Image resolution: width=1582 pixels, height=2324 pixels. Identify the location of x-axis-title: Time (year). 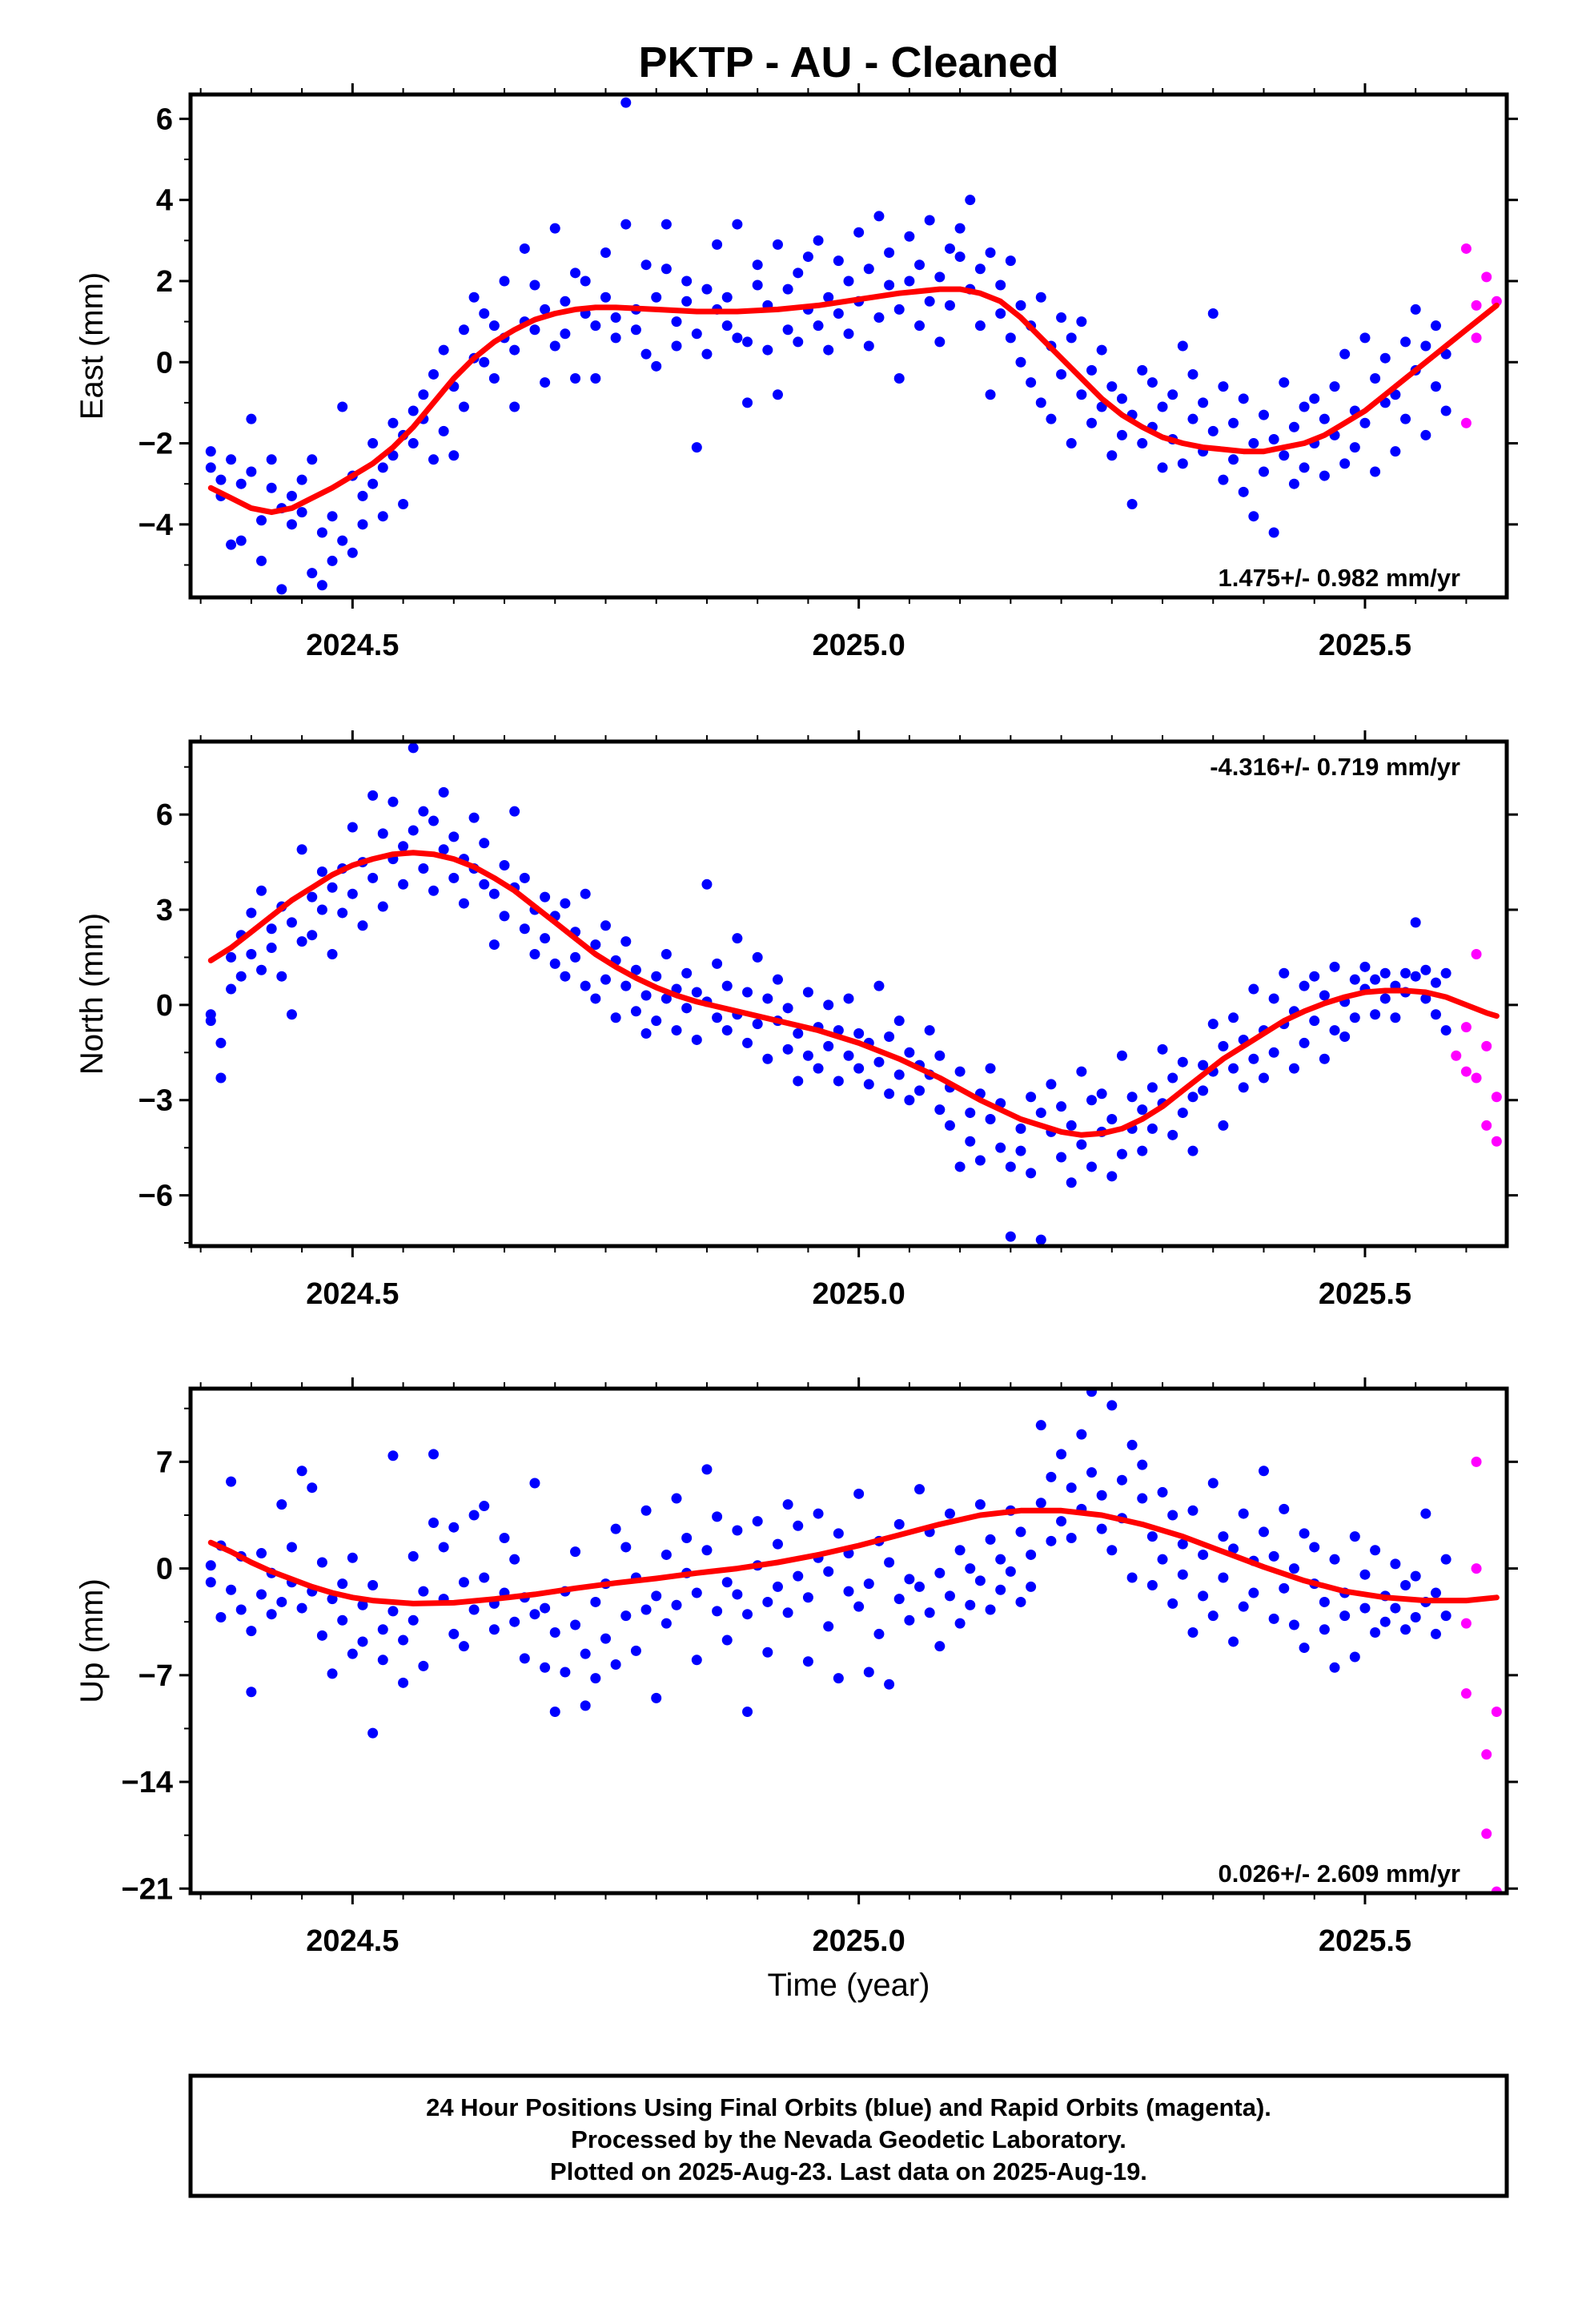
(849, 1985).